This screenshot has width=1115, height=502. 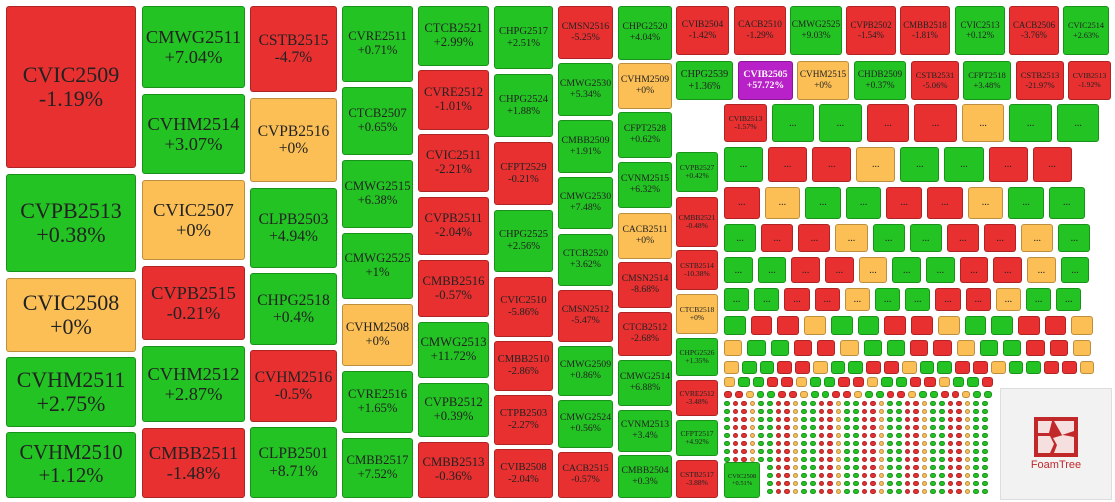 I want to click on tile: CMWG2525 +9.03%, so click(x=816, y=30).